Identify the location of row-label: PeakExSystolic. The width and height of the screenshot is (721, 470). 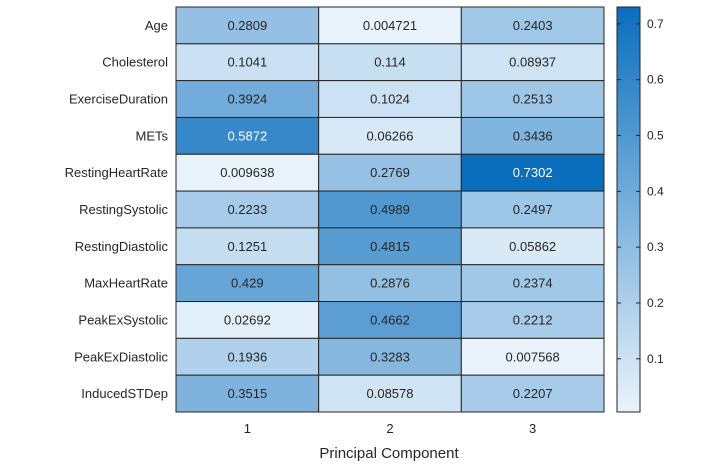
(123, 319).